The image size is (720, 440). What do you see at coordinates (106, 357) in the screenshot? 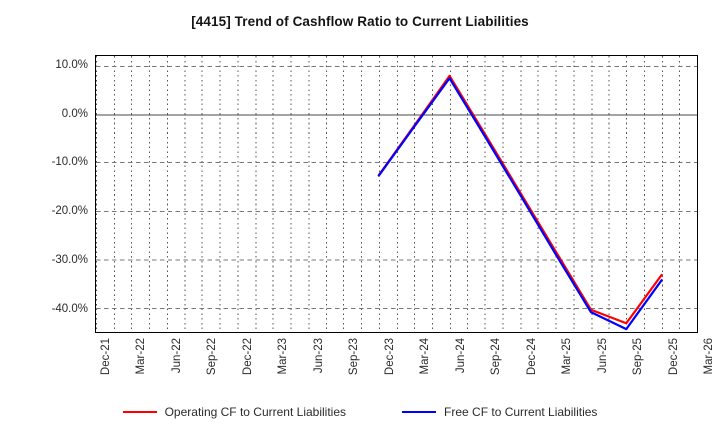
I see `x-tick-label: Dec-21` at bounding box center [106, 357].